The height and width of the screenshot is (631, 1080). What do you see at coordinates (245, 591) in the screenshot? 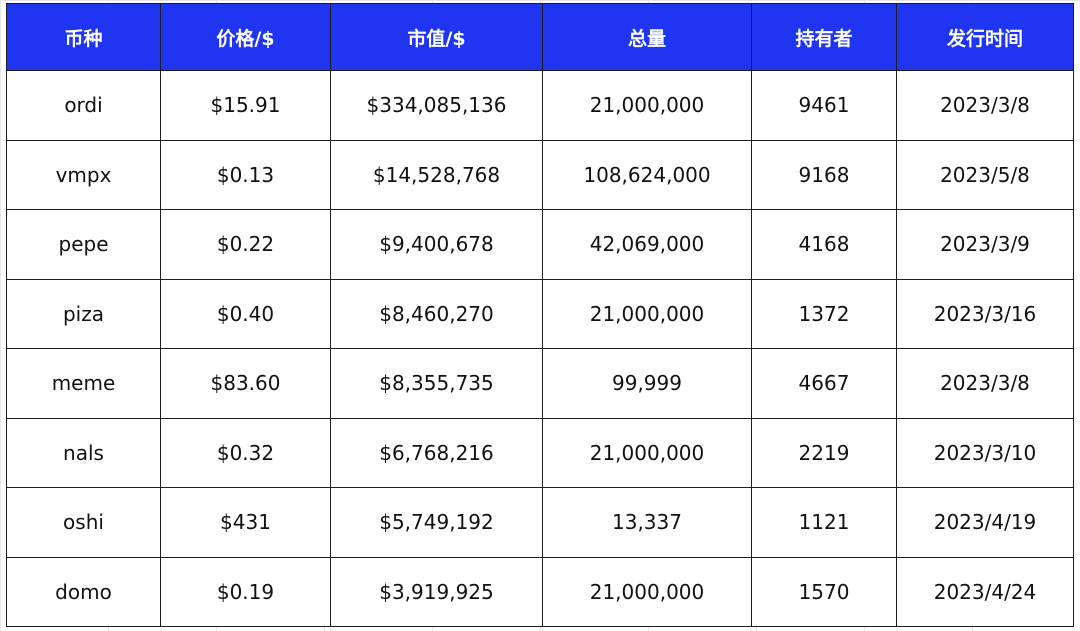
I see `cell-price: $0.19` at bounding box center [245, 591].